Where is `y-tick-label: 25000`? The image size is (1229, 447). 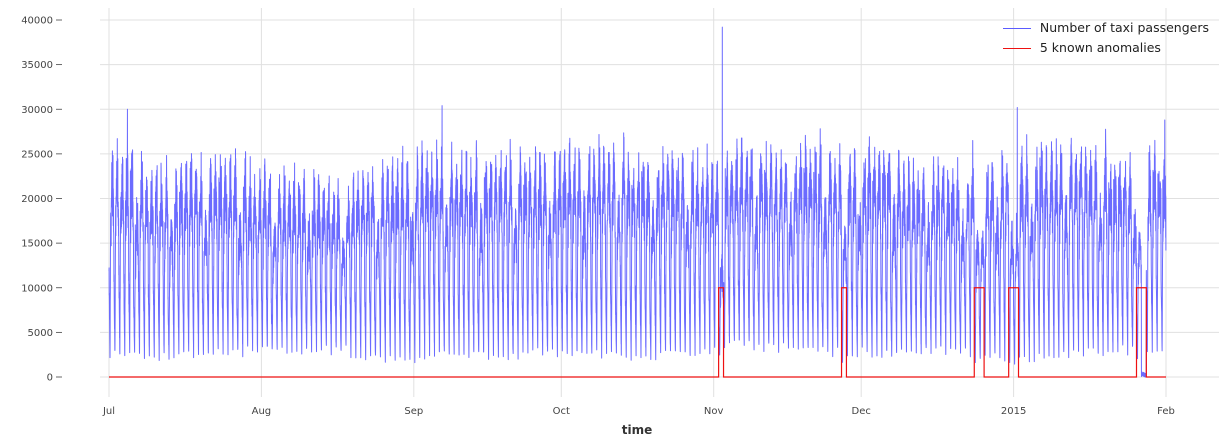 y-tick-label: 25000 is located at coordinates (37, 154).